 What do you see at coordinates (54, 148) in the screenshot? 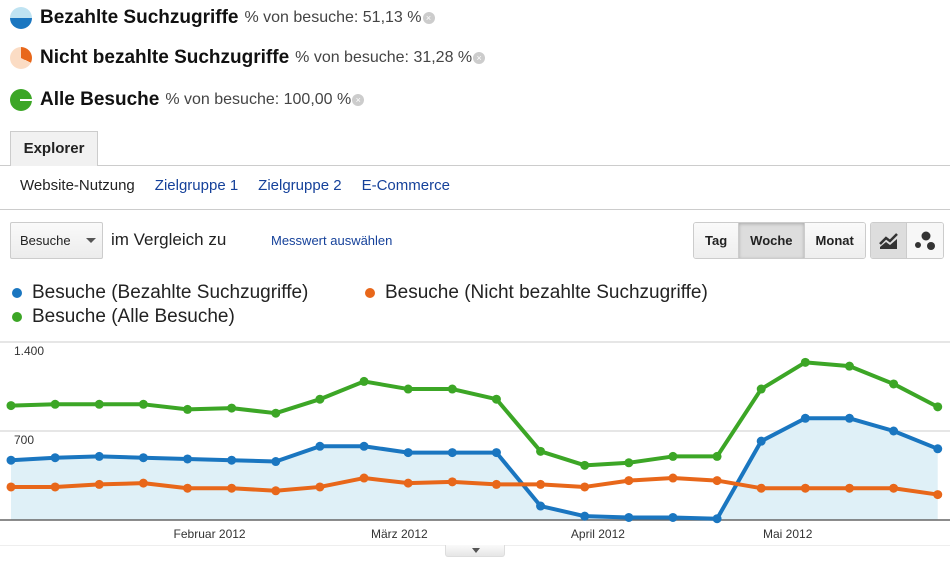
I see `tab-explorer: Explorer` at bounding box center [54, 148].